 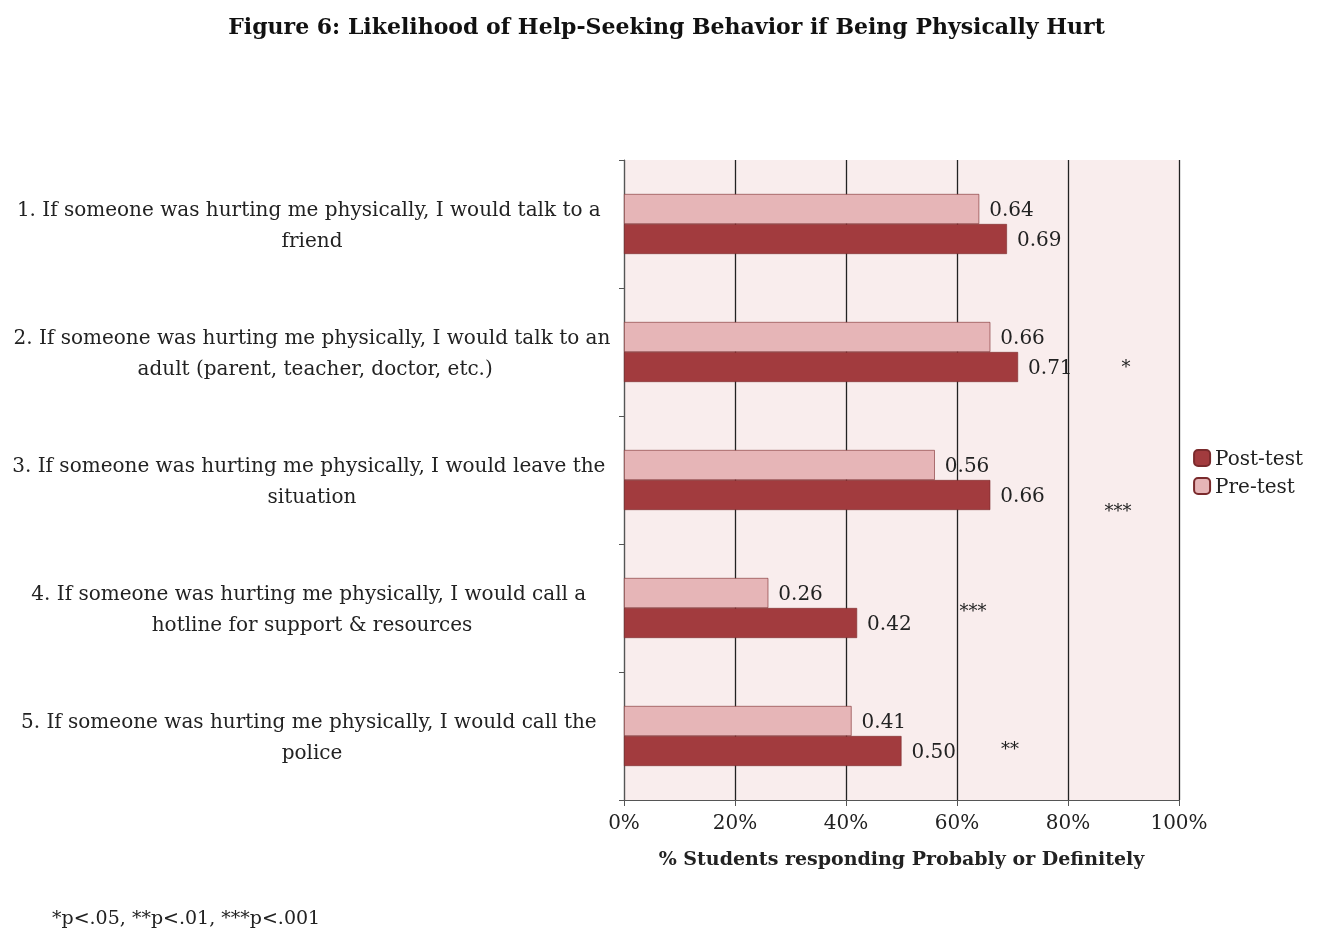 I want to click on data-label: 0.69, so click(x=1039, y=239).